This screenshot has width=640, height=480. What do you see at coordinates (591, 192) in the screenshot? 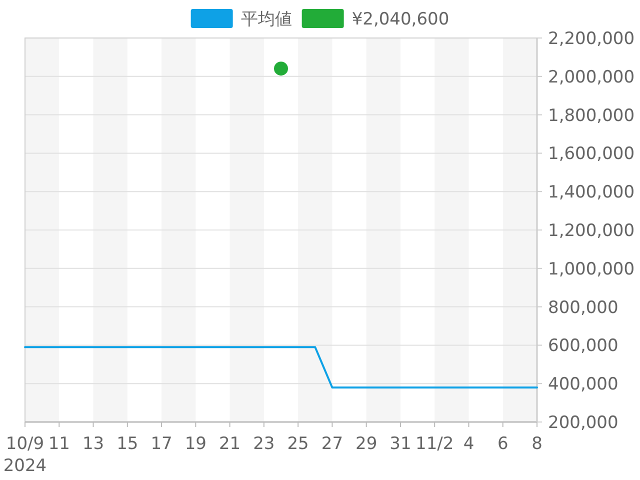
I see `y-tick-label: 1,400,000` at bounding box center [591, 192].